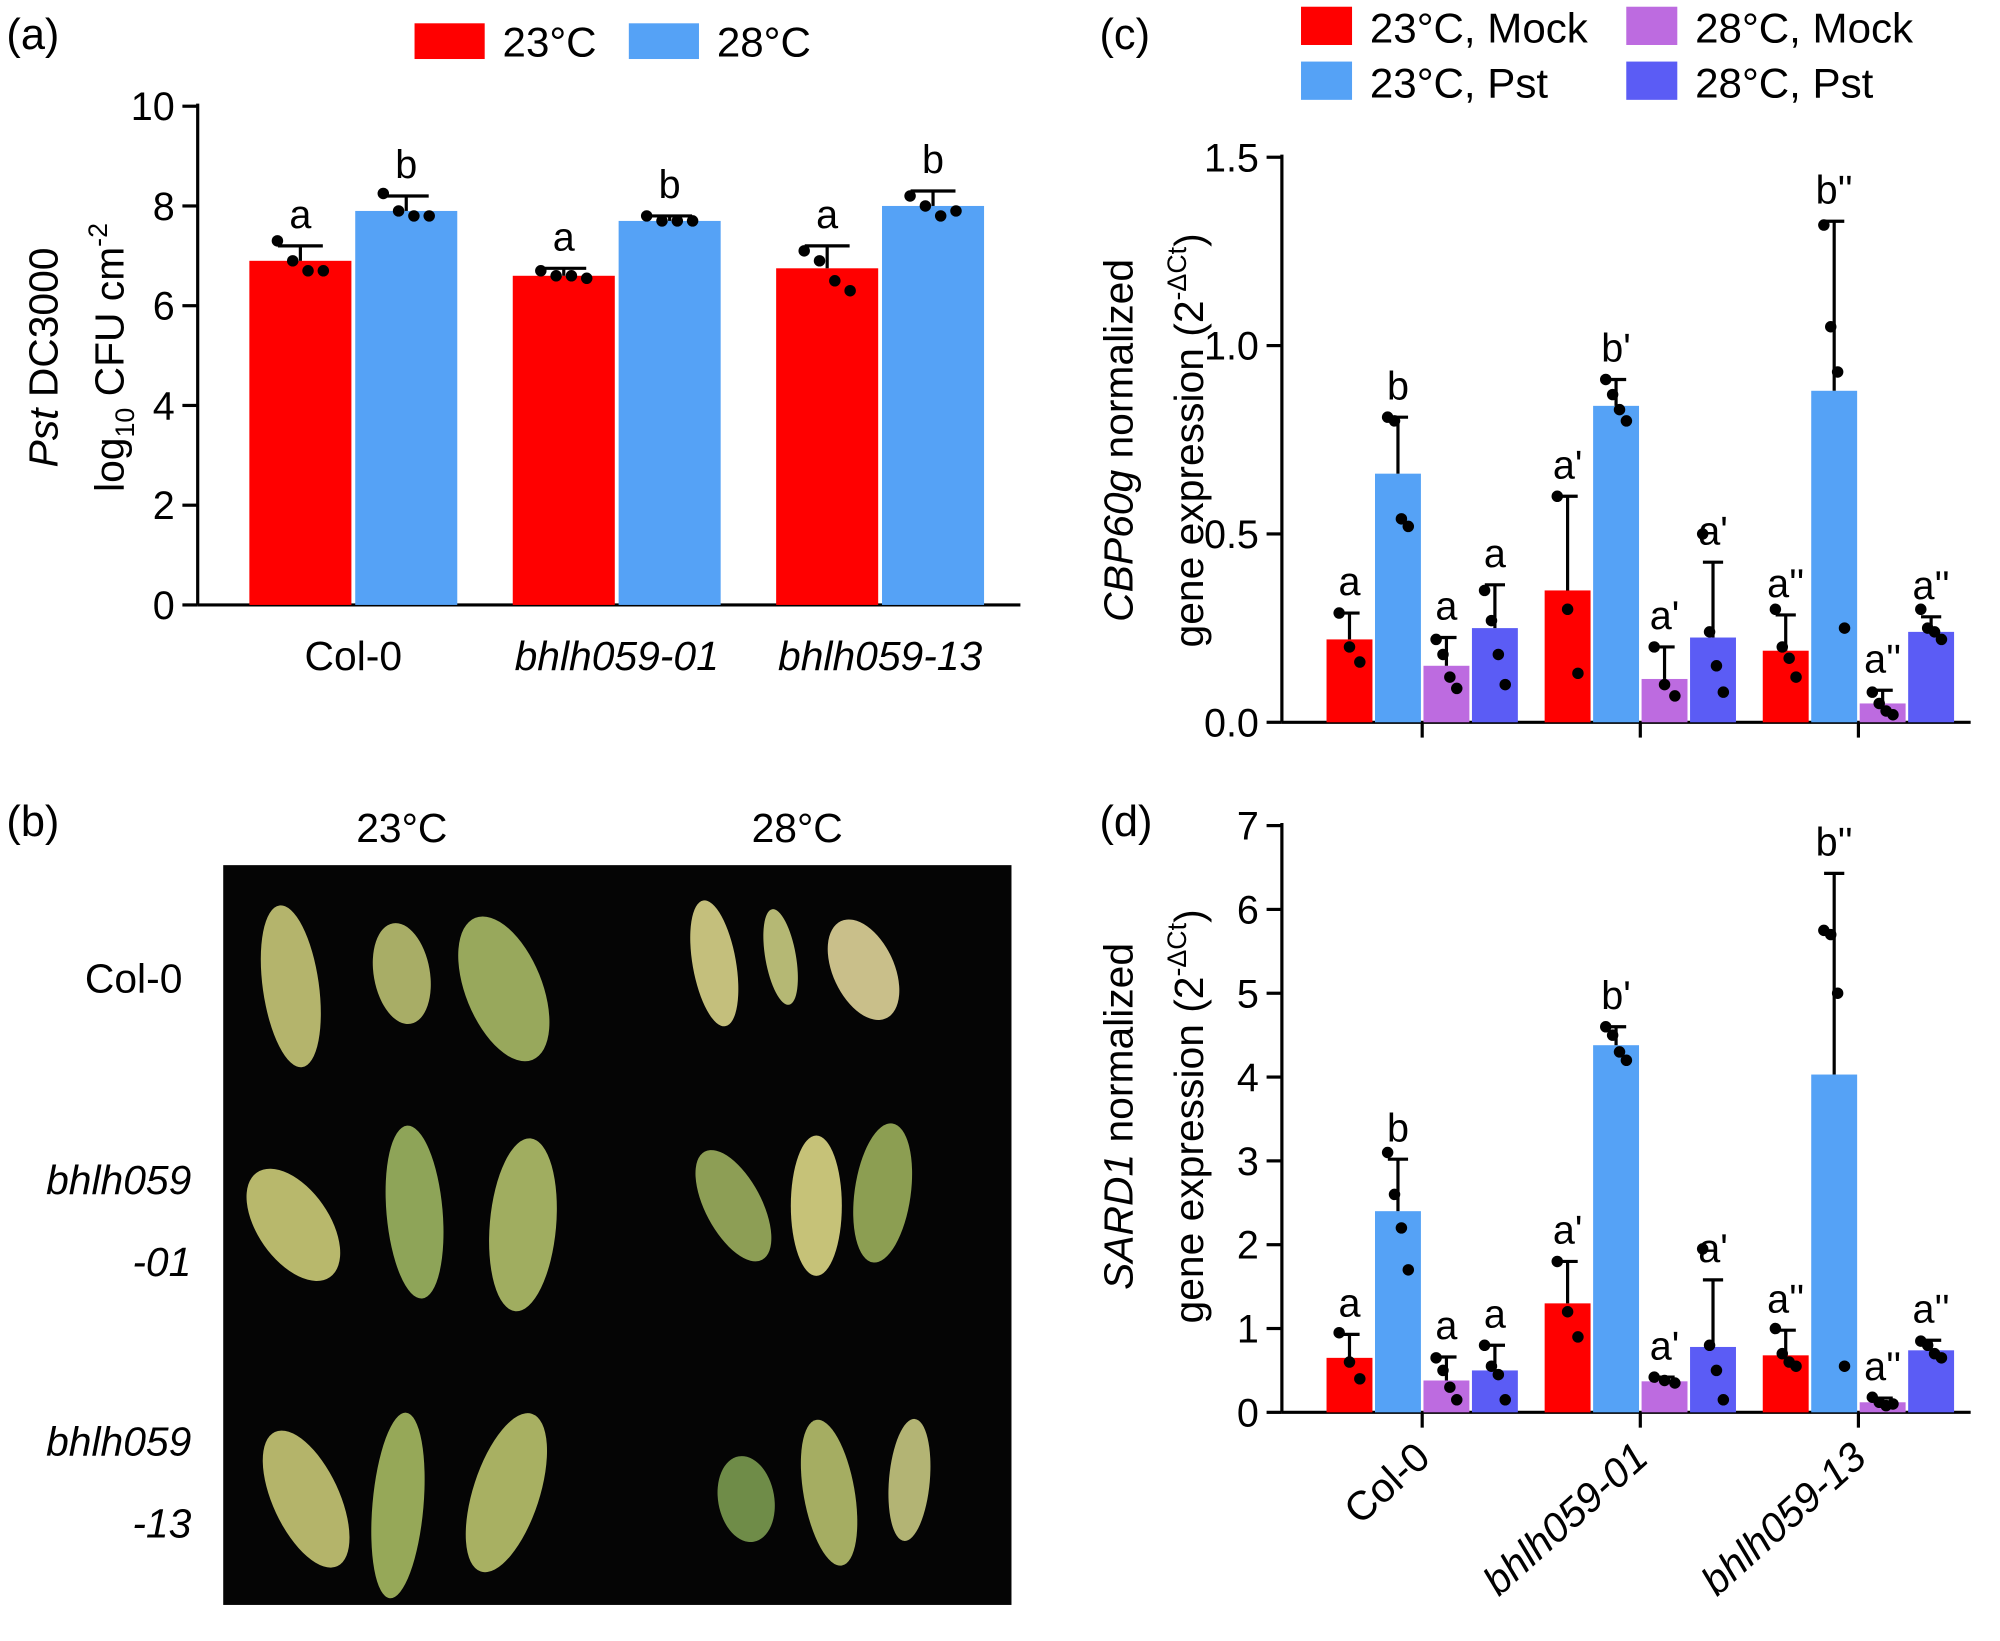 The height and width of the screenshot is (1641, 2000). Describe the element at coordinates (32, 35) in the screenshot. I see `panel-label: (a)` at that location.